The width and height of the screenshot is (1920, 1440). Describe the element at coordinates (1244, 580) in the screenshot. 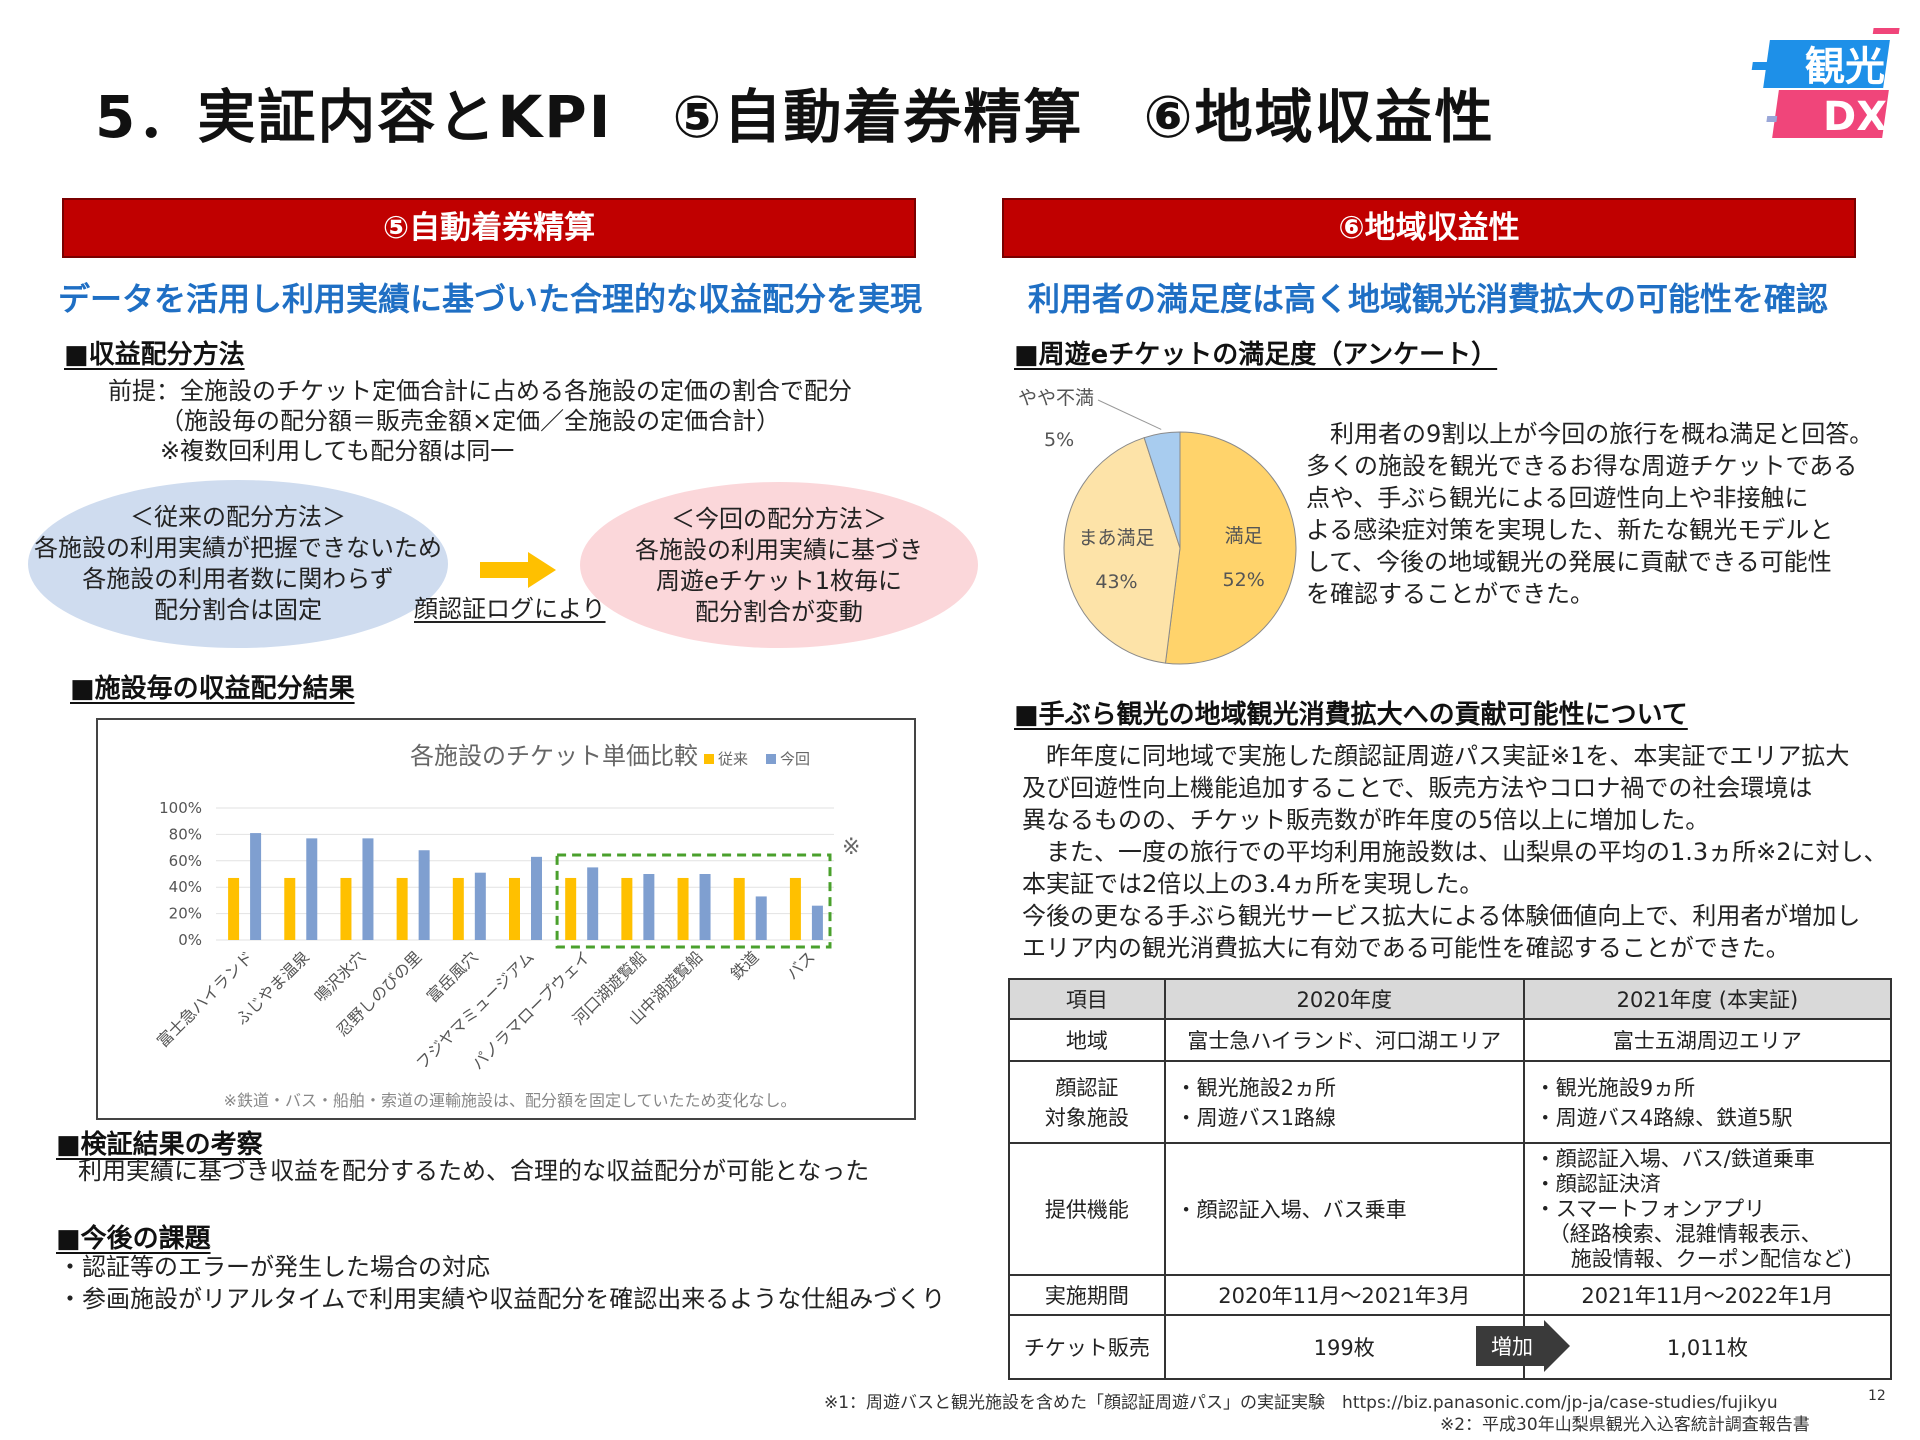

I see `pie-pct: 52%` at that location.